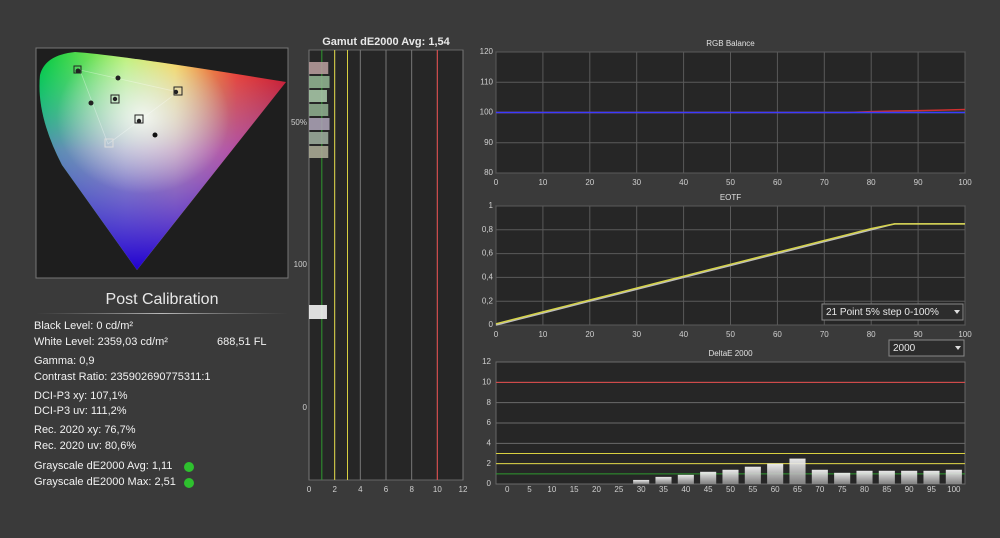  Describe the element at coordinates (486, 361) in the screenshot. I see `y-tick-label: 12` at that location.